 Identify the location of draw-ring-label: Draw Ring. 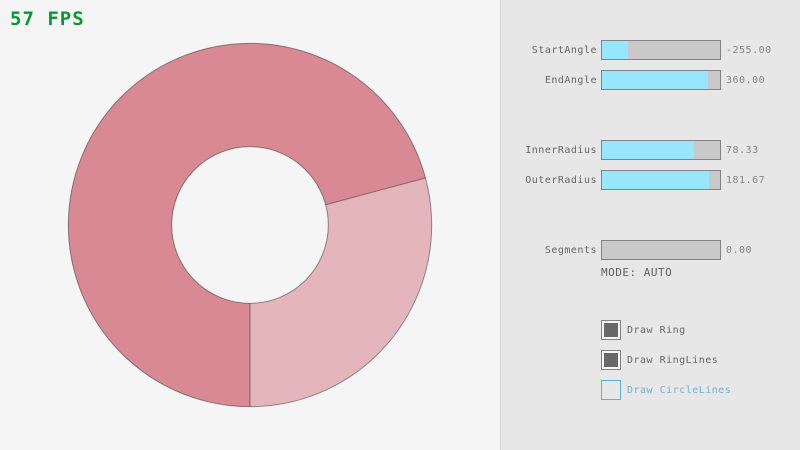
(656, 330).